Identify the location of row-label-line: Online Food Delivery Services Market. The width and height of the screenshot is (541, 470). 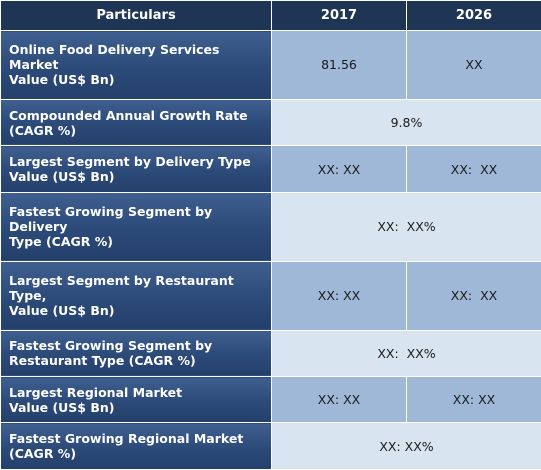
(114, 57).